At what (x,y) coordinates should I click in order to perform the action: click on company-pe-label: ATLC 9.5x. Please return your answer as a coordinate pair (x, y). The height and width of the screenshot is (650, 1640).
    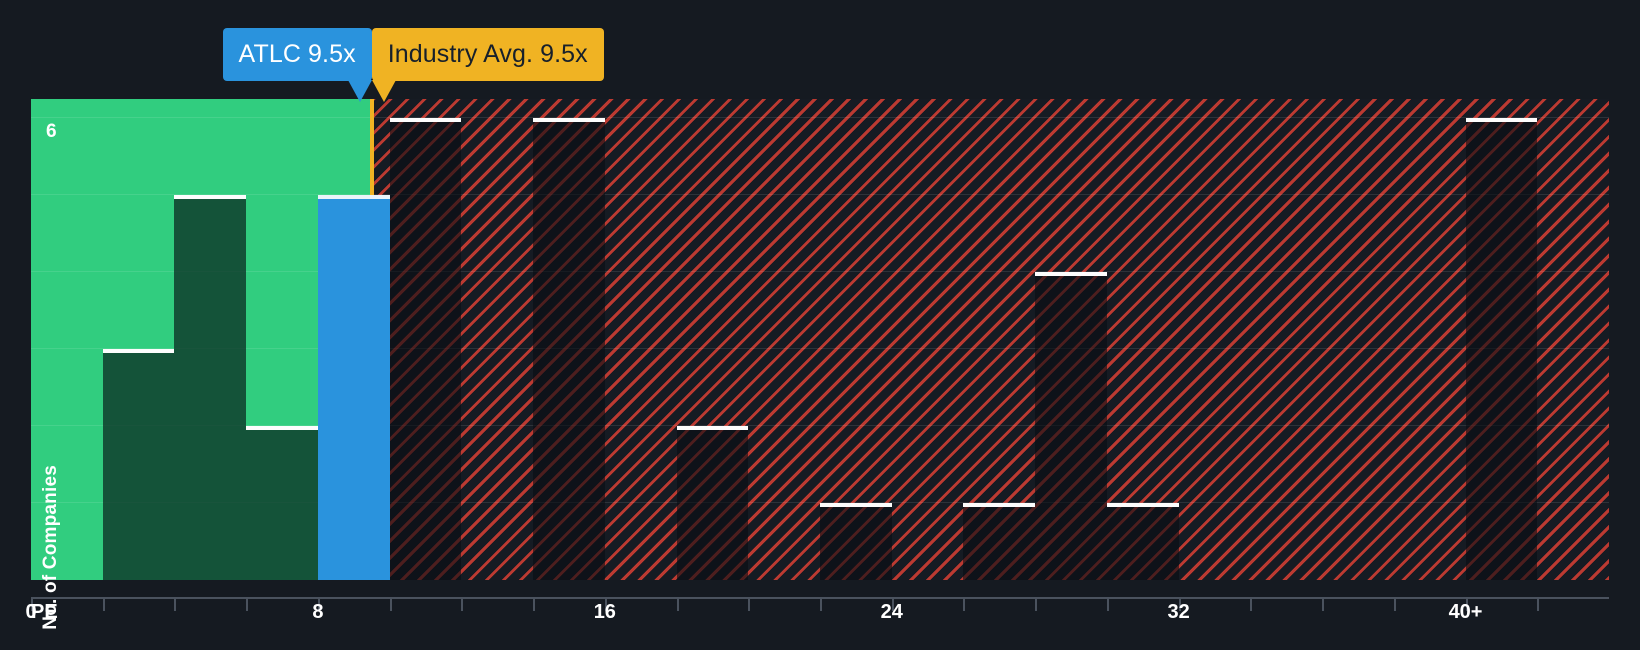
    Looking at the image, I should click on (297, 54).